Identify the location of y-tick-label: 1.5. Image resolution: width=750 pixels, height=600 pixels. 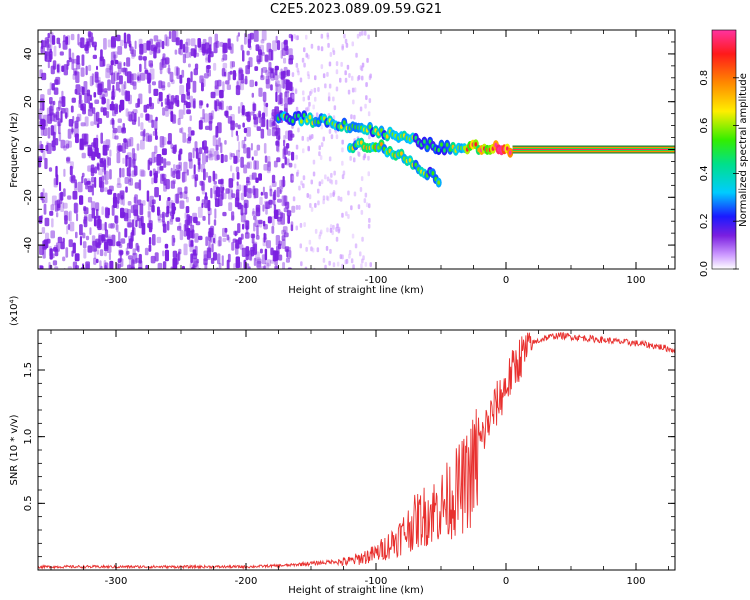
(28, 370).